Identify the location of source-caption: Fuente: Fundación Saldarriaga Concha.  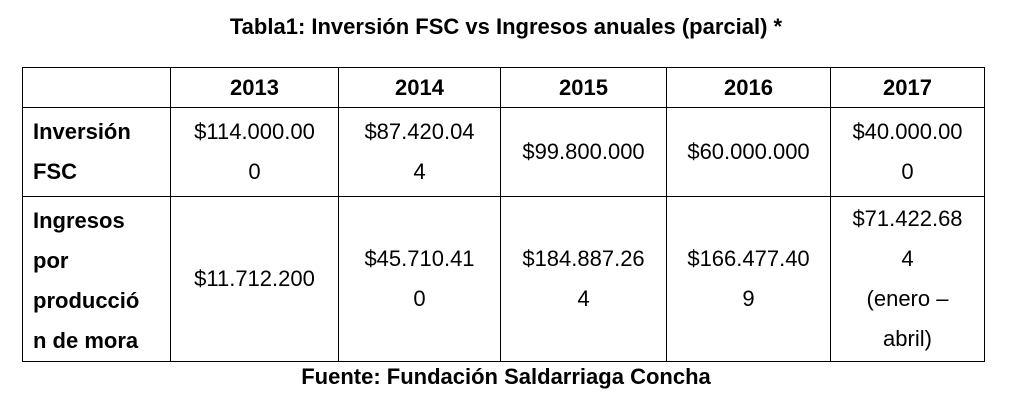
(506, 376).